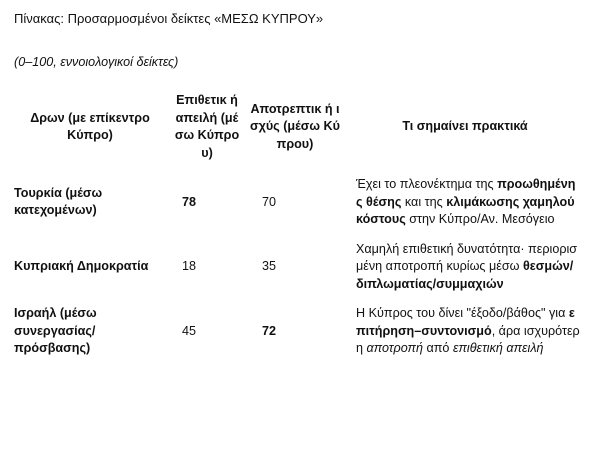  I want to click on actor-cell: Τουρκία (μέσω κατεχομένων), so click(58, 201).